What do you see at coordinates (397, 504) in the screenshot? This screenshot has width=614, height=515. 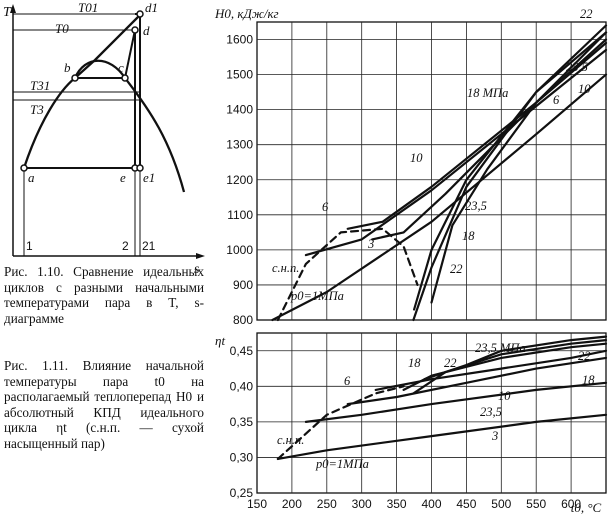 I see `x-tick-label: 350` at bounding box center [397, 504].